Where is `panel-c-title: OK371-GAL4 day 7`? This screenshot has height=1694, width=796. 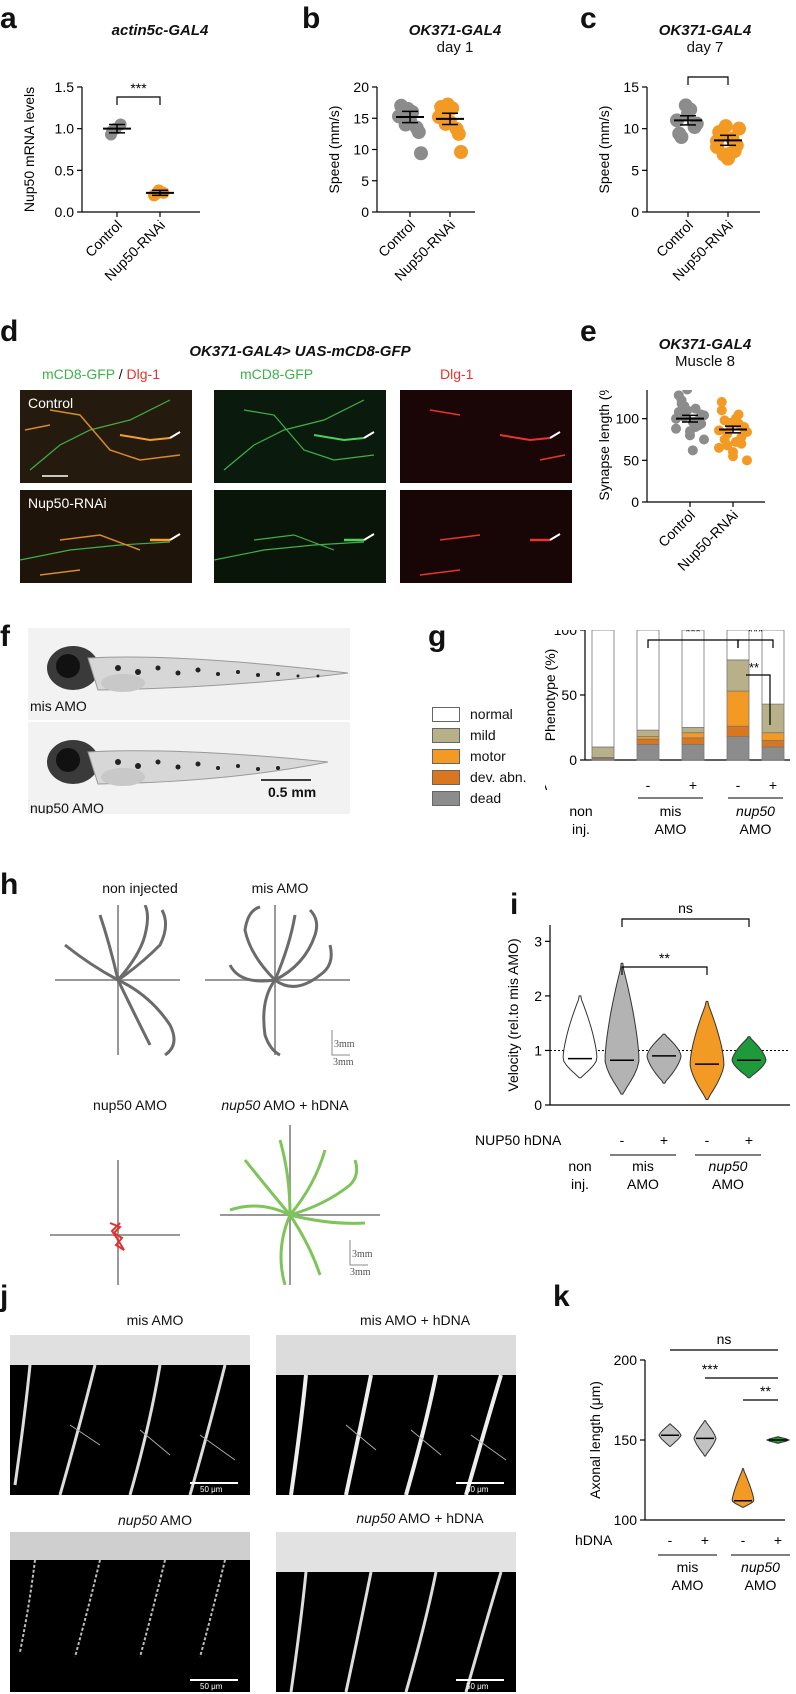
panel-c-title: OK371-GAL4 day 7 is located at coordinates (705, 39).